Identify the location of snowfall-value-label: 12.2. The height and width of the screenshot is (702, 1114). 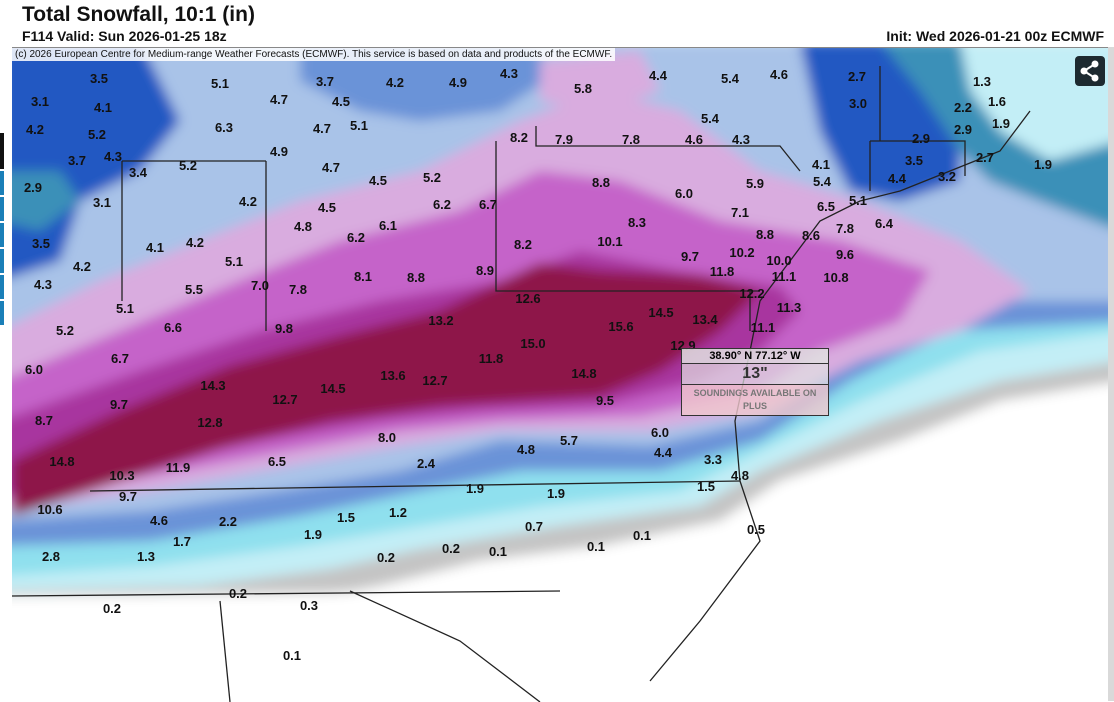
(751, 293).